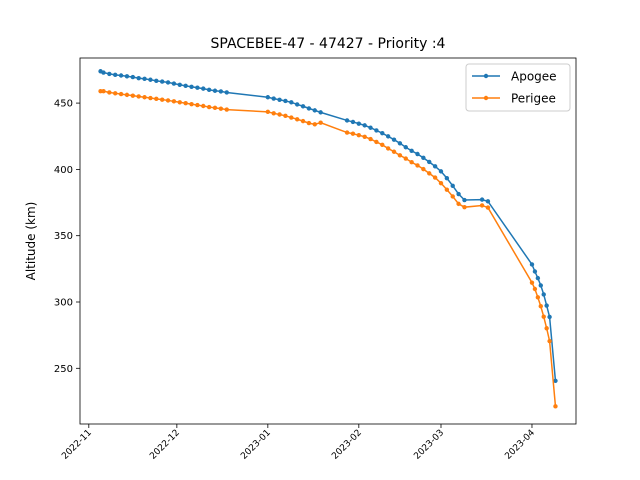  I want to click on y-tick-label: 350, so click(63, 236).